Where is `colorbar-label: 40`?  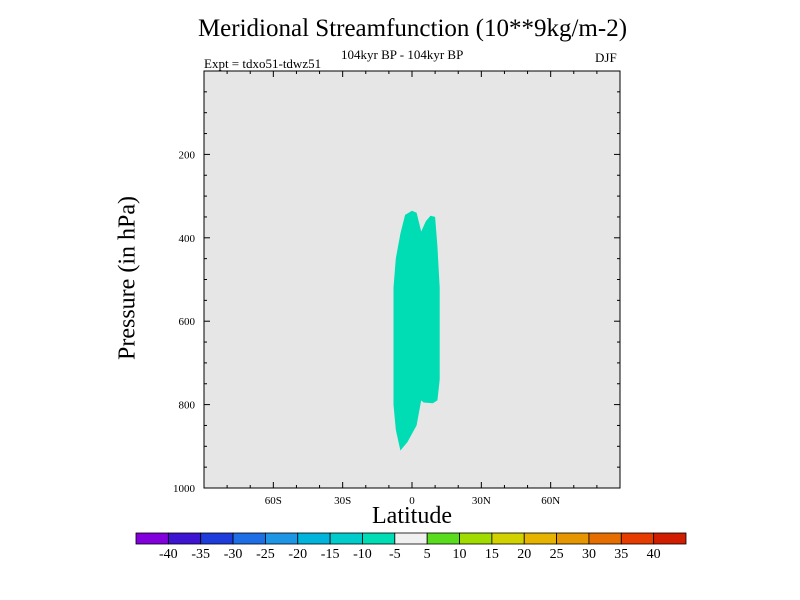 colorbar-label: 40 is located at coordinates (654, 554).